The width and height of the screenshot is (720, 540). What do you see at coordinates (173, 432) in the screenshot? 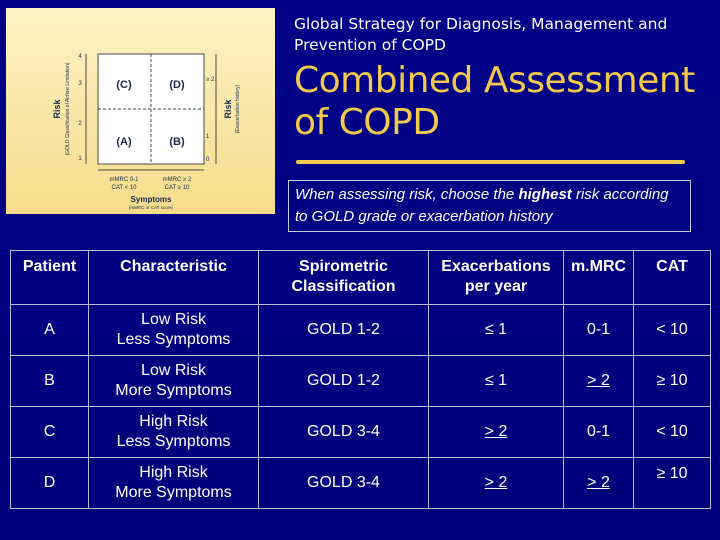
I see `cell-characteristic: High Risk Less Symptoms` at bounding box center [173, 432].